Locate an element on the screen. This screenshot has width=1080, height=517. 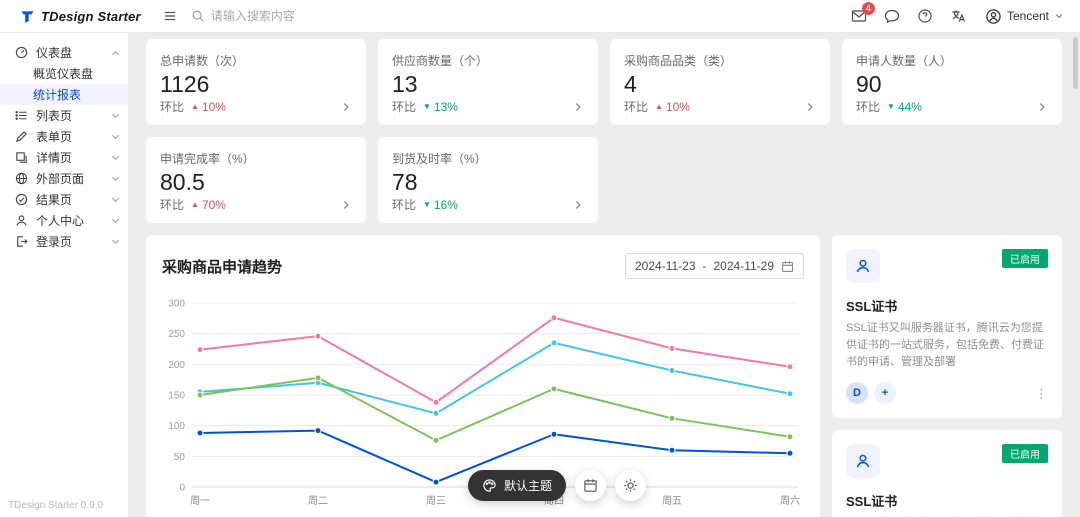
stat-card-suppliers: 供应商数量（个） 13 环比 ▼ 13% is located at coordinates (488, 82).